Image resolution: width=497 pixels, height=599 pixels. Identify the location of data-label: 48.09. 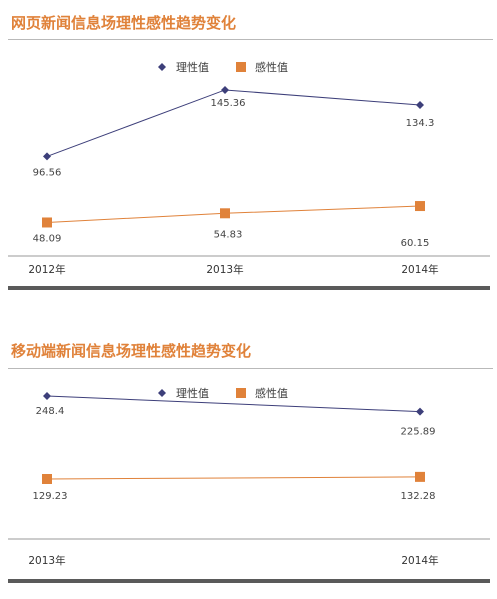
(47, 238).